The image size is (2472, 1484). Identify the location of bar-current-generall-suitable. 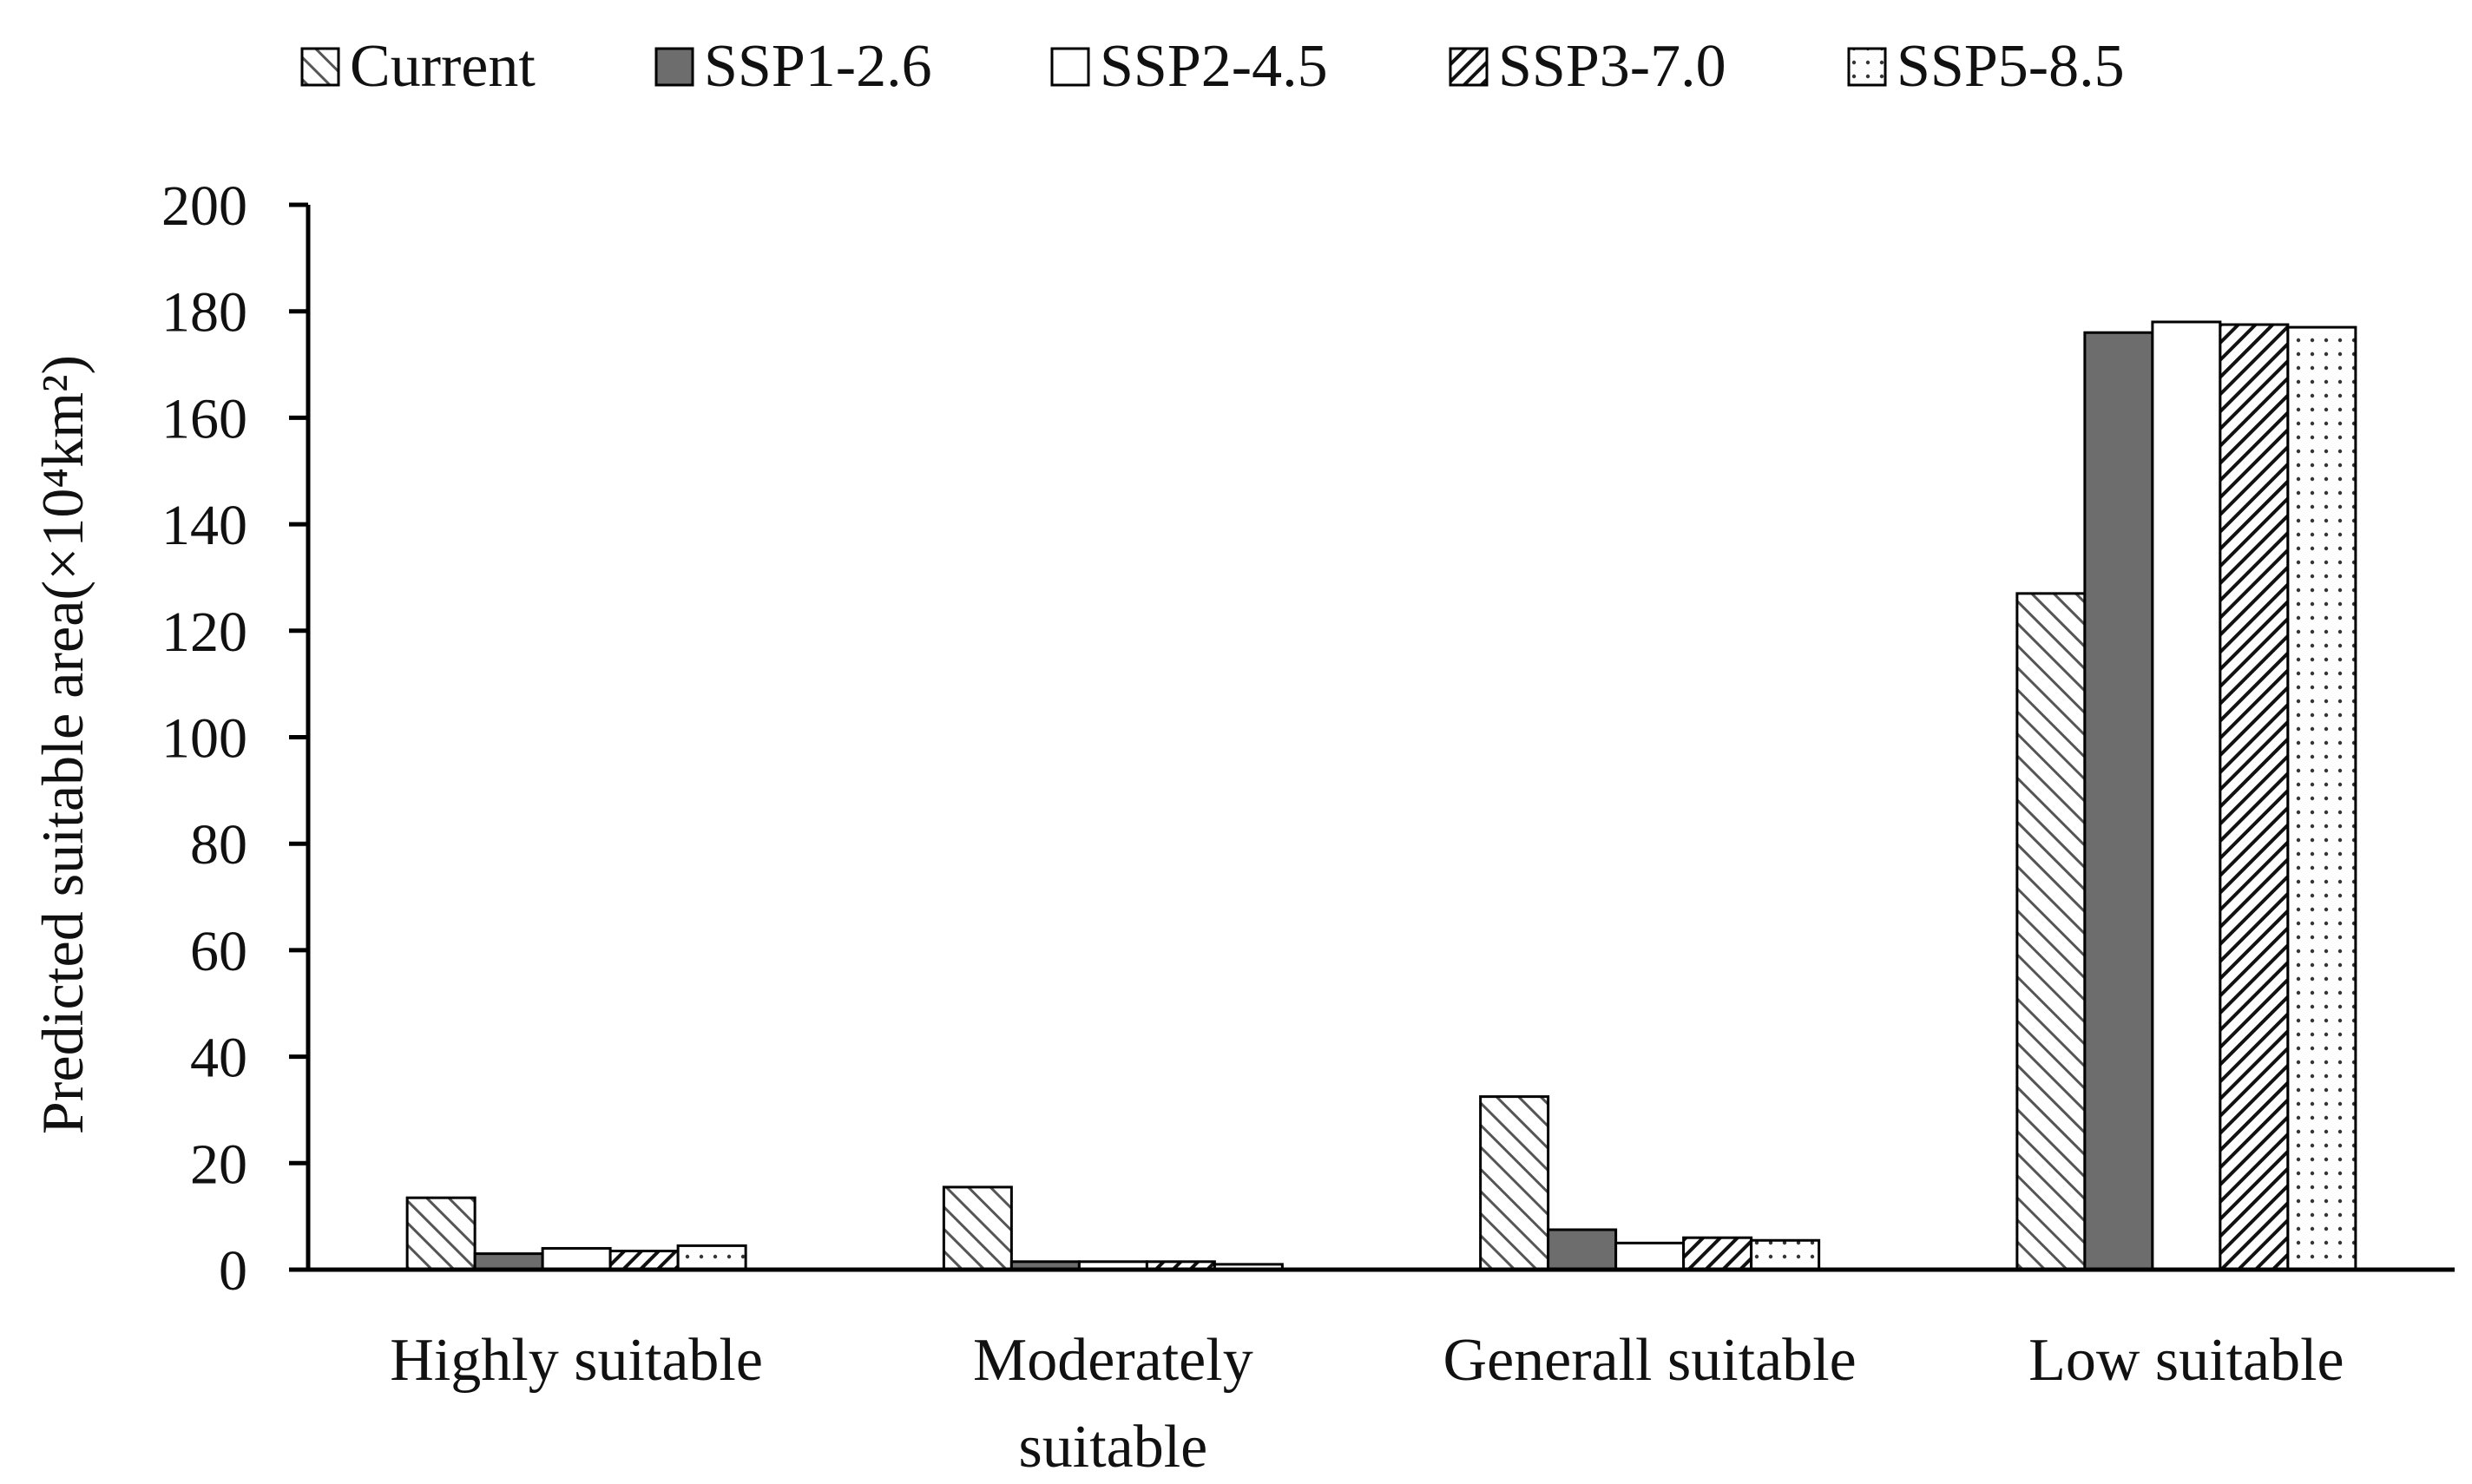
(1514, 1183).